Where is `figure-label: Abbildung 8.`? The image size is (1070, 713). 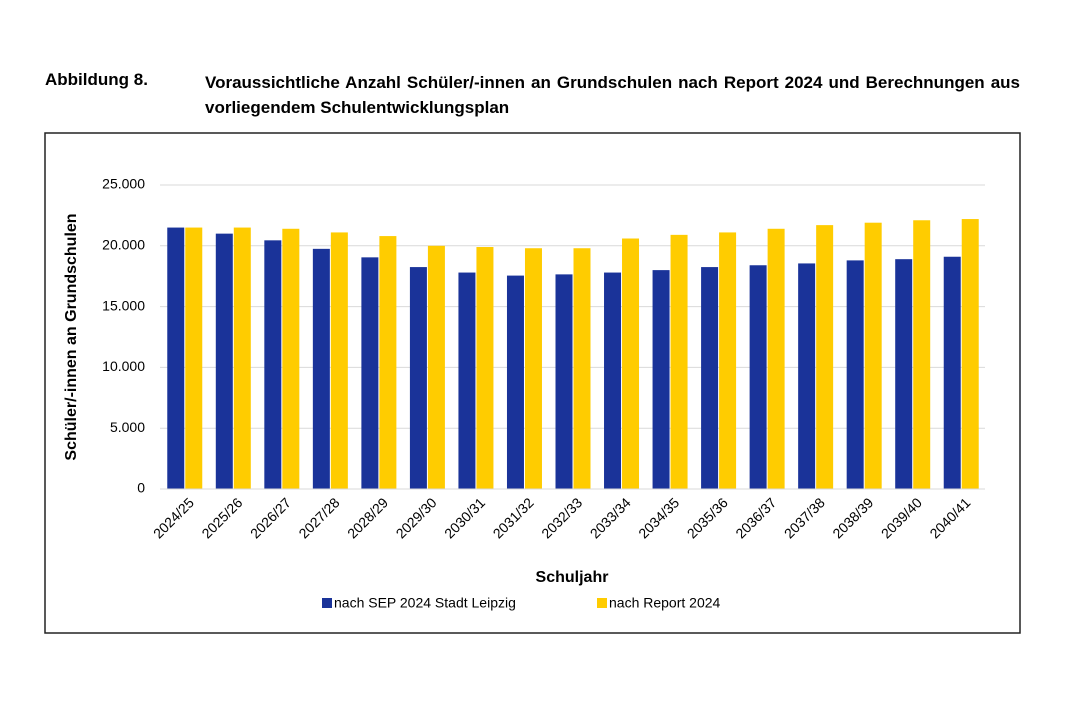
figure-label: Abbildung 8. is located at coordinates (96, 79).